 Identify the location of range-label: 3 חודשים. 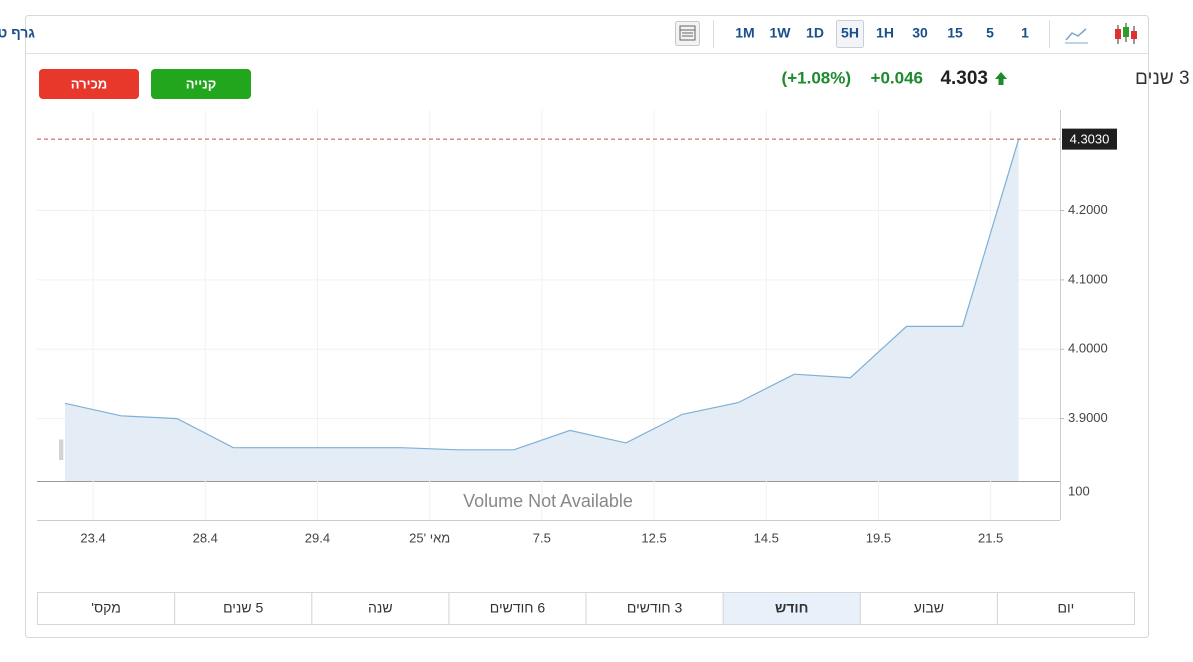
(655, 608).